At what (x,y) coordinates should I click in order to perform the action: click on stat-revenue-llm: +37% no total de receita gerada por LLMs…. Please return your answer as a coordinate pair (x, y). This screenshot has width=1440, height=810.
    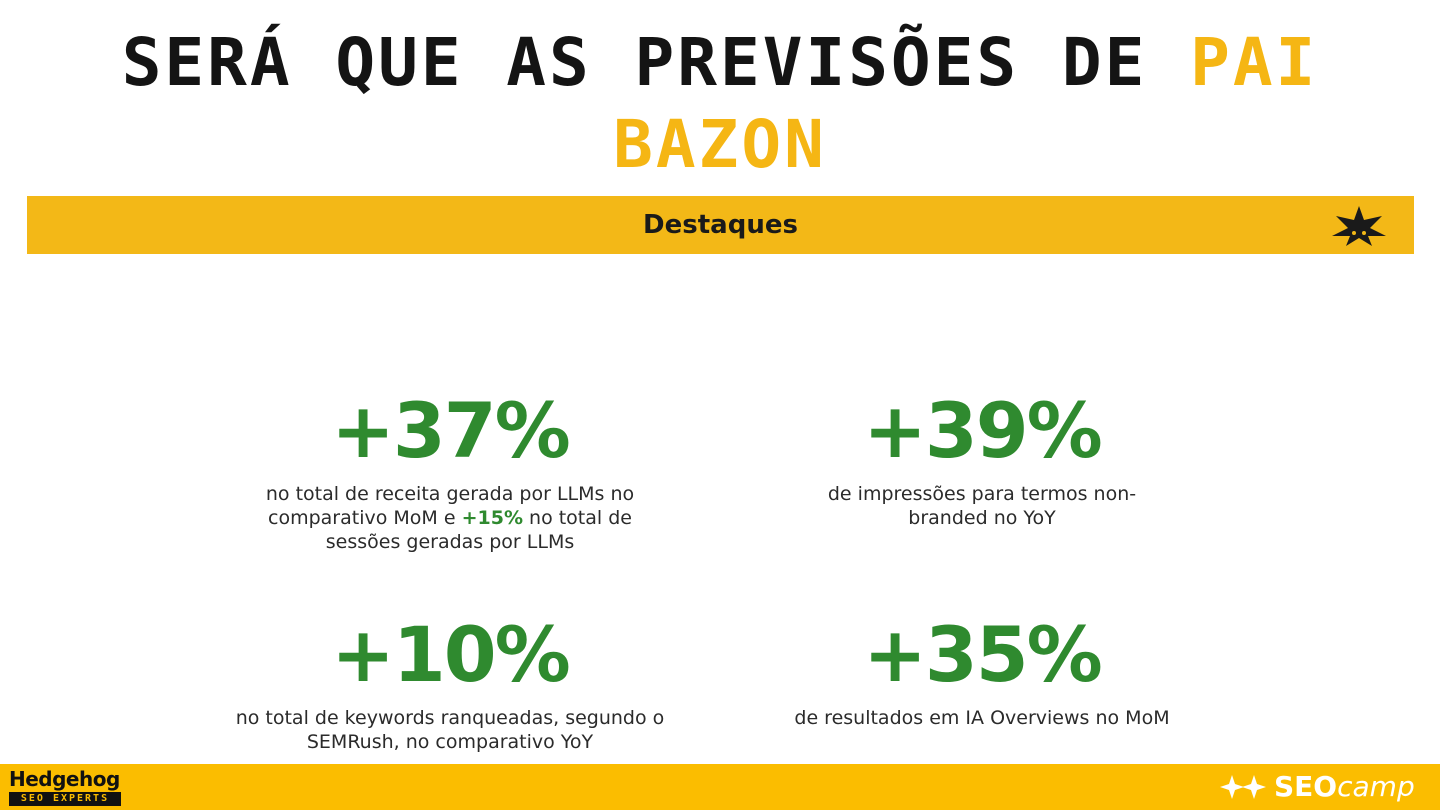
    Looking at the image, I should click on (450, 471).